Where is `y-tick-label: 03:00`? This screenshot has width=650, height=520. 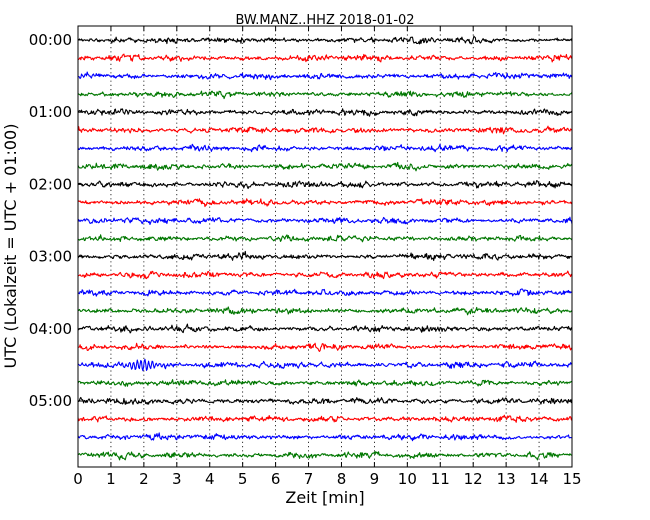 y-tick-label: 03:00 is located at coordinates (50, 257).